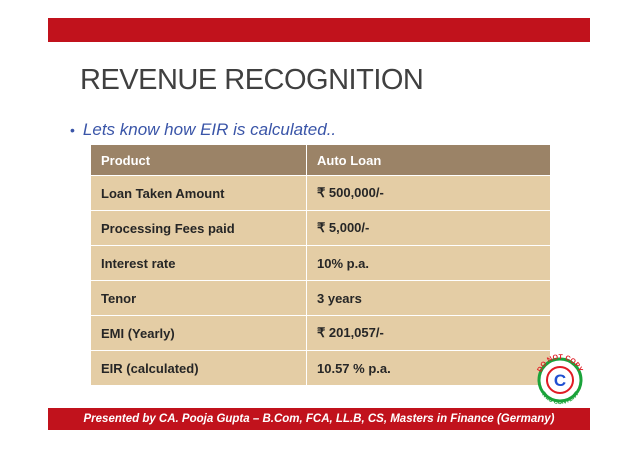  I want to click on table-row: Processing Fees paid ₹ 5,000/-, so click(320, 228).